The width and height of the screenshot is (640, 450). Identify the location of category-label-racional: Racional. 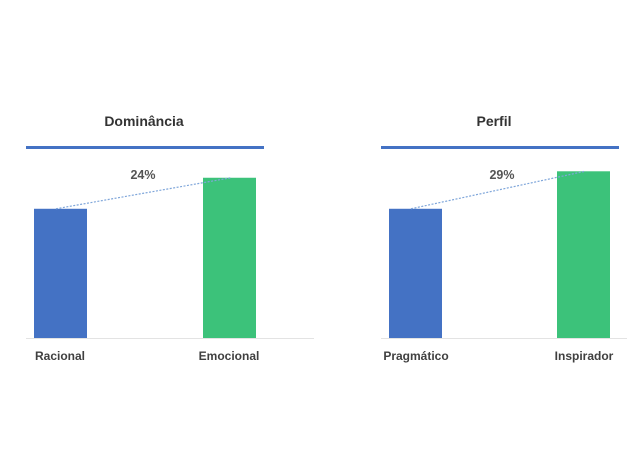
(59, 356).